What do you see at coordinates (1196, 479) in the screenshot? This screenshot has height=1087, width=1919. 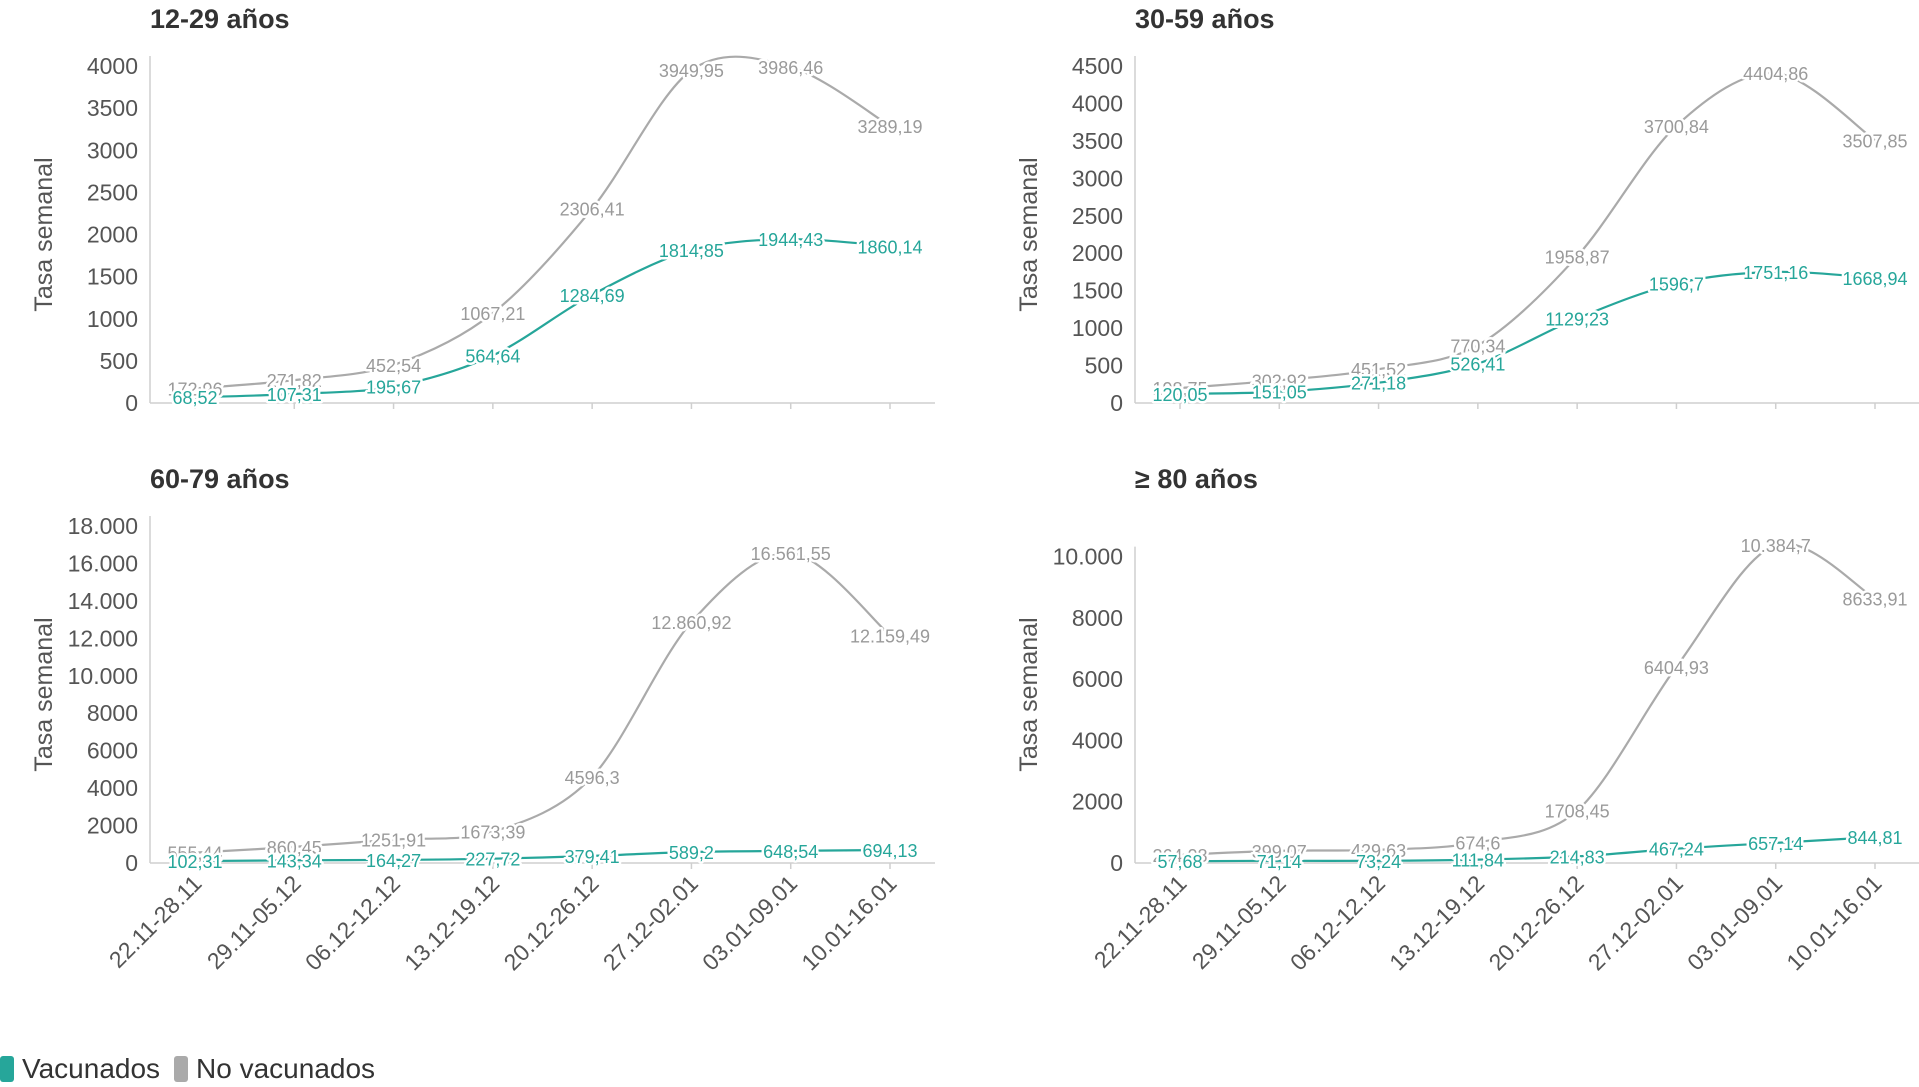 I see `chart-title: ≥ 80 años` at bounding box center [1196, 479].